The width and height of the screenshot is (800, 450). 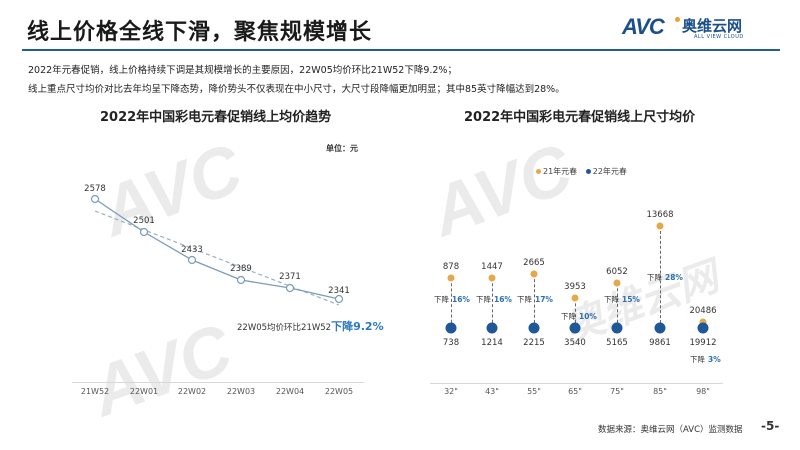 What do you see at coordinates (241, 391) in the screenshot?
I see `x-tick: 22W03` at bounding box center [241, 391].